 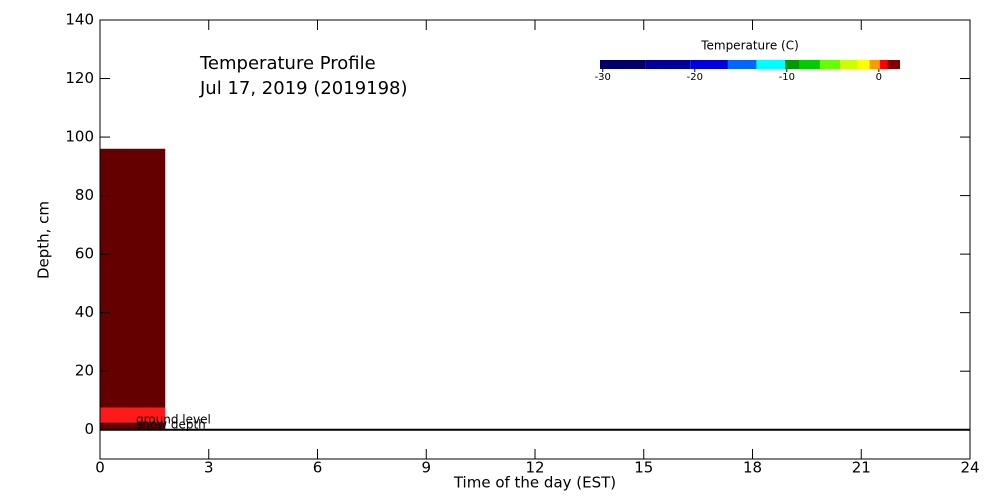 I want to click on y-tick-label: 80, so click(x=84, y=195).